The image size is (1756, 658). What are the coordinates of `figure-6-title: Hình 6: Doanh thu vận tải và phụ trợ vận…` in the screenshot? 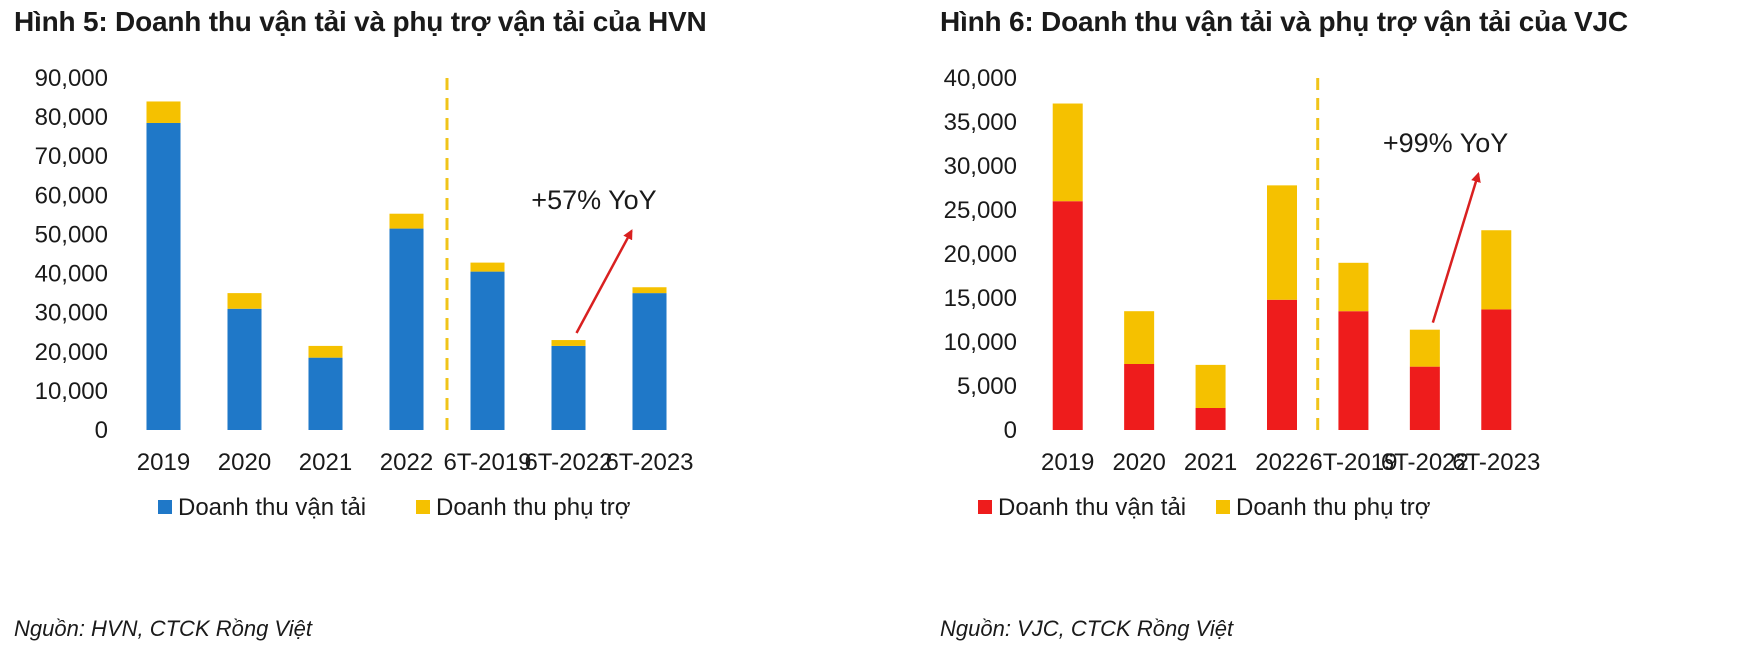 It's located at (1284, 21).